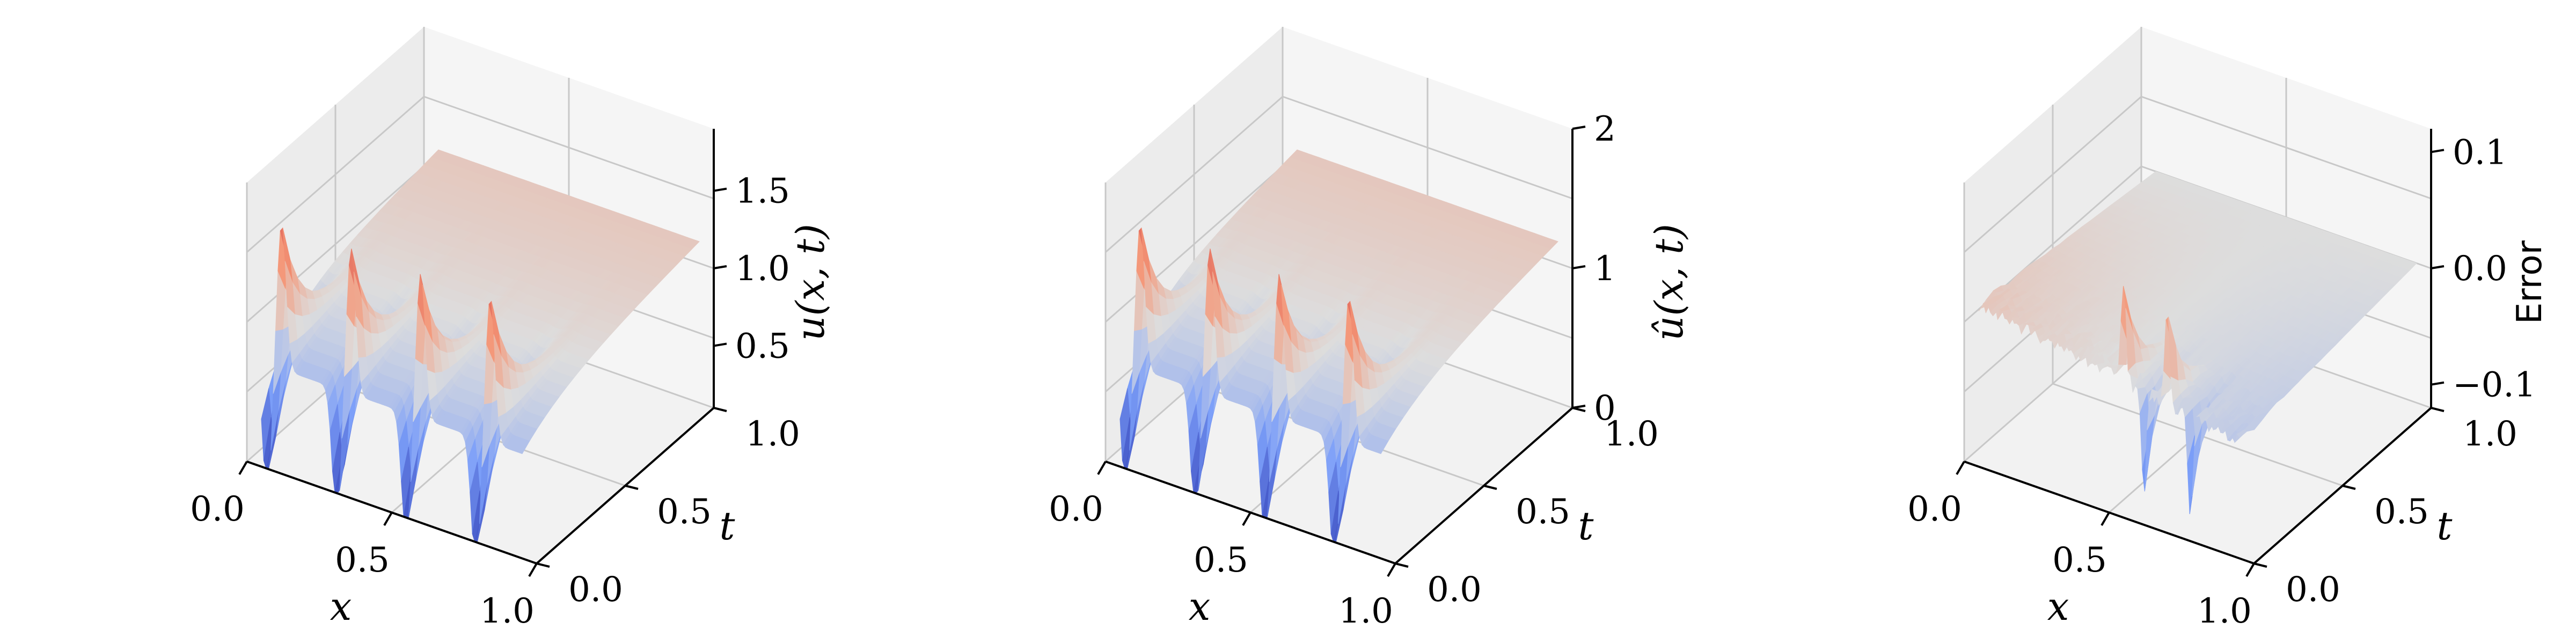 The width and height of the screenshot is (2576, 644). Describe the element at coordinates (762, 269) in the screenshot. I see `z-tick-label: 1.0` at that location.